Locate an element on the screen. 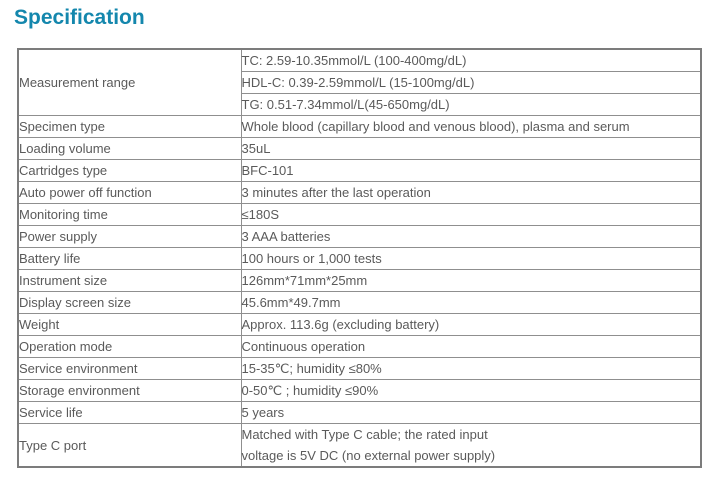  spec-value-cell: Continuous operation is located at coordinates (471, 346).